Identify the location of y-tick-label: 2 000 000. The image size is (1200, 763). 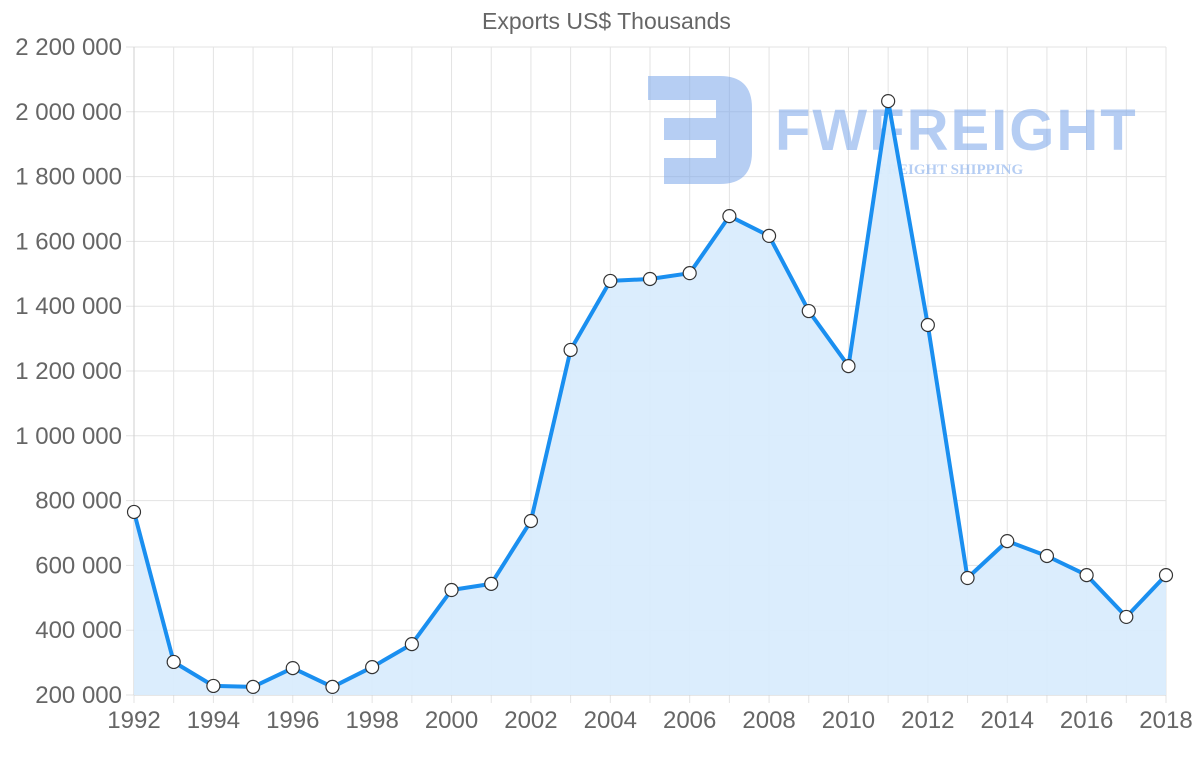
(68, 112).